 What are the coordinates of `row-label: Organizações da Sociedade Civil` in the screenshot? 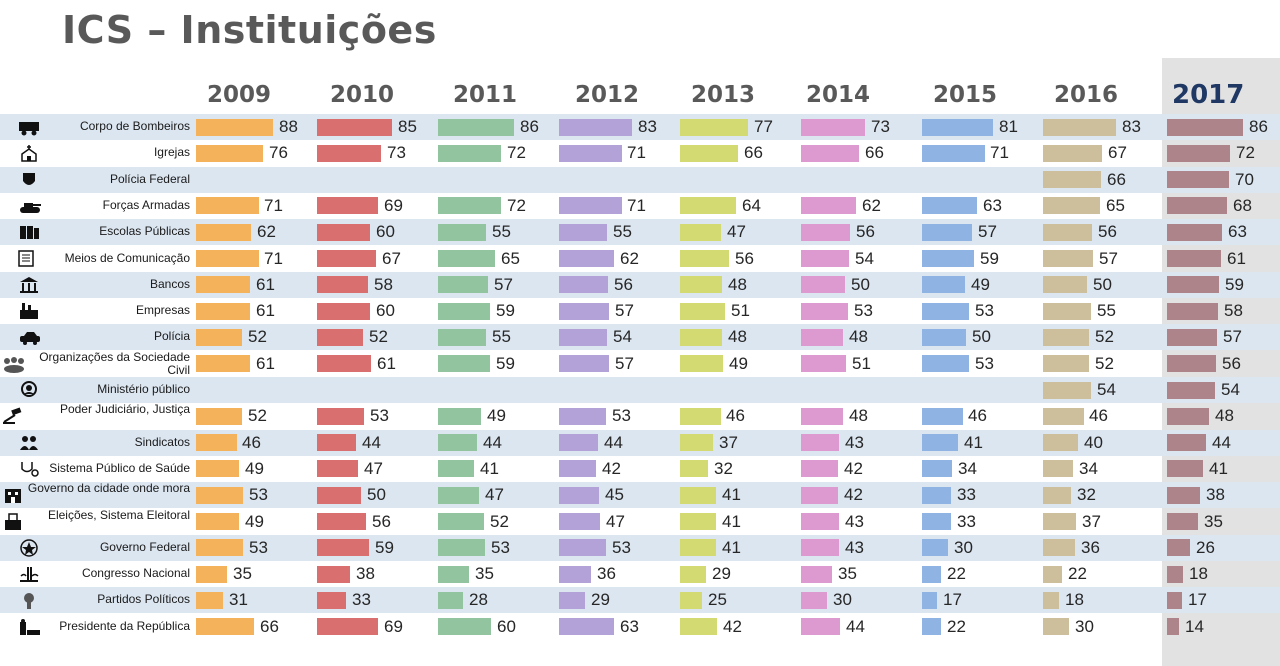 It's located at (114, 363).